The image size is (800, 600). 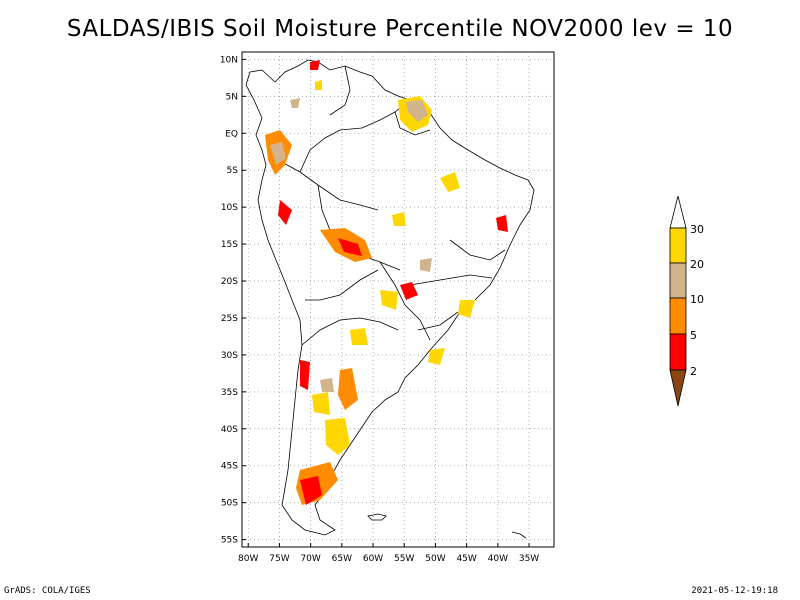 What do you see at coordinates (229, 60) in the screenshot?
I see `lat-tick-label: 10N` at bounding box center [229, 60].